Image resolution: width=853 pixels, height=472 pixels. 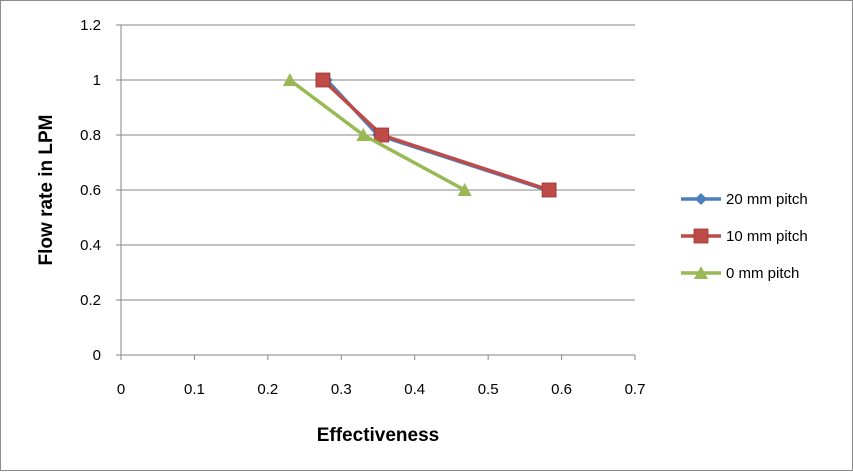 What do you see at coordinates (90, 135) in the screenshot?
I see `y-tick-label: 0.8` at bounding box center [90, 135].